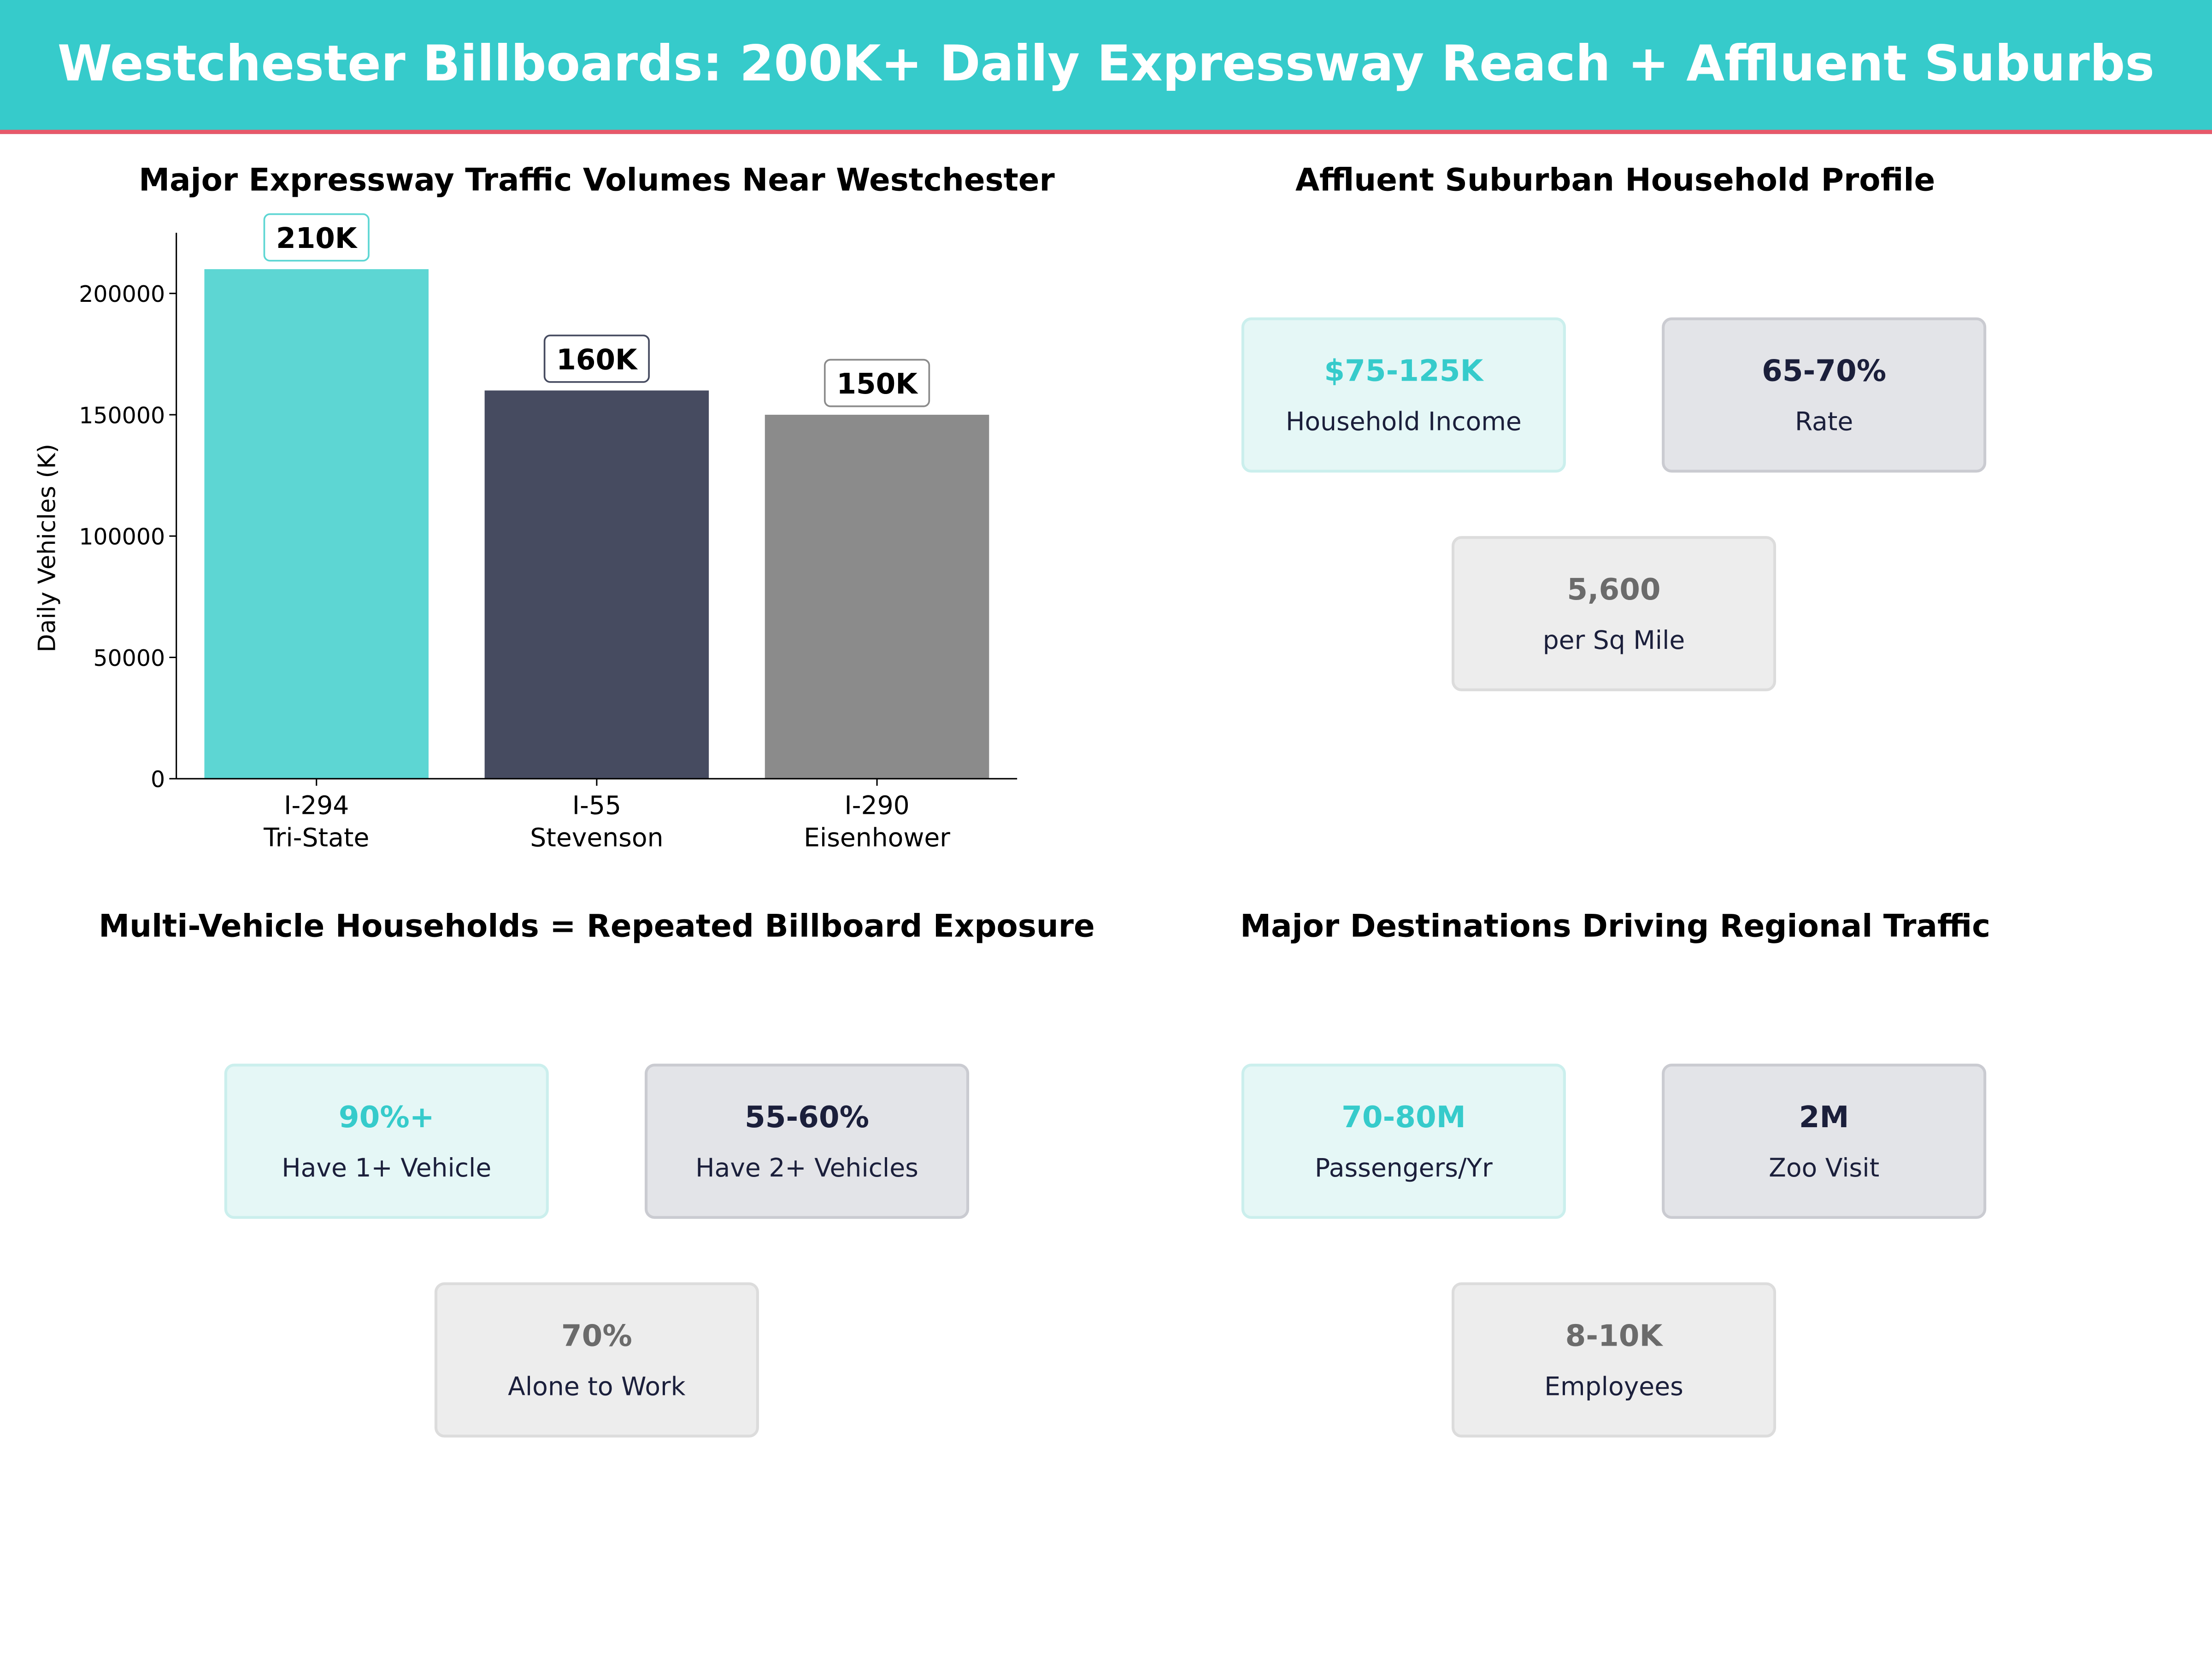 This screenshot has height=1659, width=2212. Describe the element at coordinates (122, 294) in the screenshot. I see `y-tick-label-4: 200000` at that location.